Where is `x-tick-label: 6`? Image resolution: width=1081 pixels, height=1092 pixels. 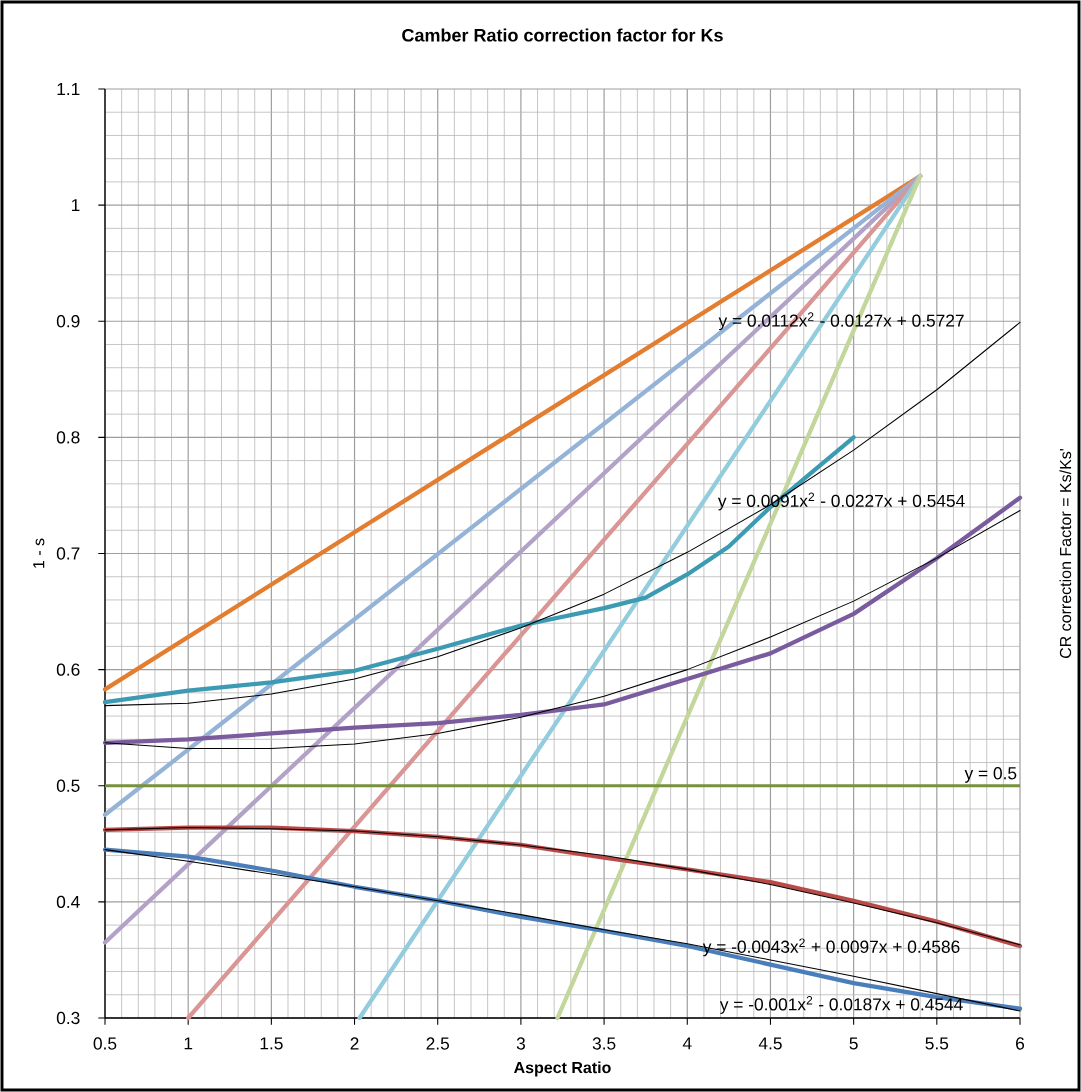
x-tick-label: 6 is located at coordinates (1020, 1043).